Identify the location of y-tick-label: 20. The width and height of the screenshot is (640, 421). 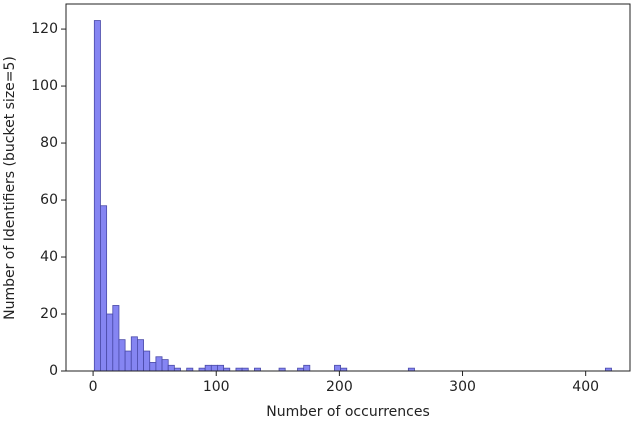
(49, 314).